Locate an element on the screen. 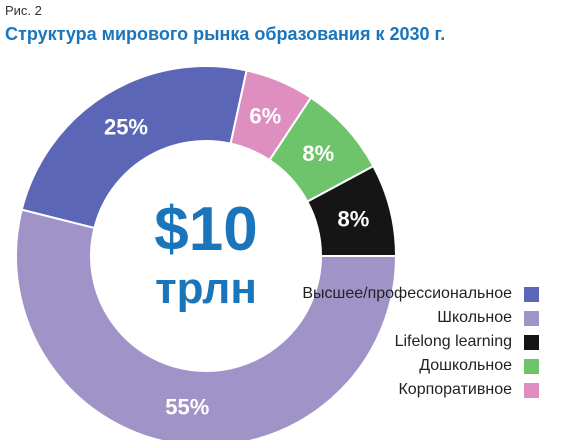 This screenshot has height=440, width=570. slice-lifelong-learning is located at coordinates (351, 210).